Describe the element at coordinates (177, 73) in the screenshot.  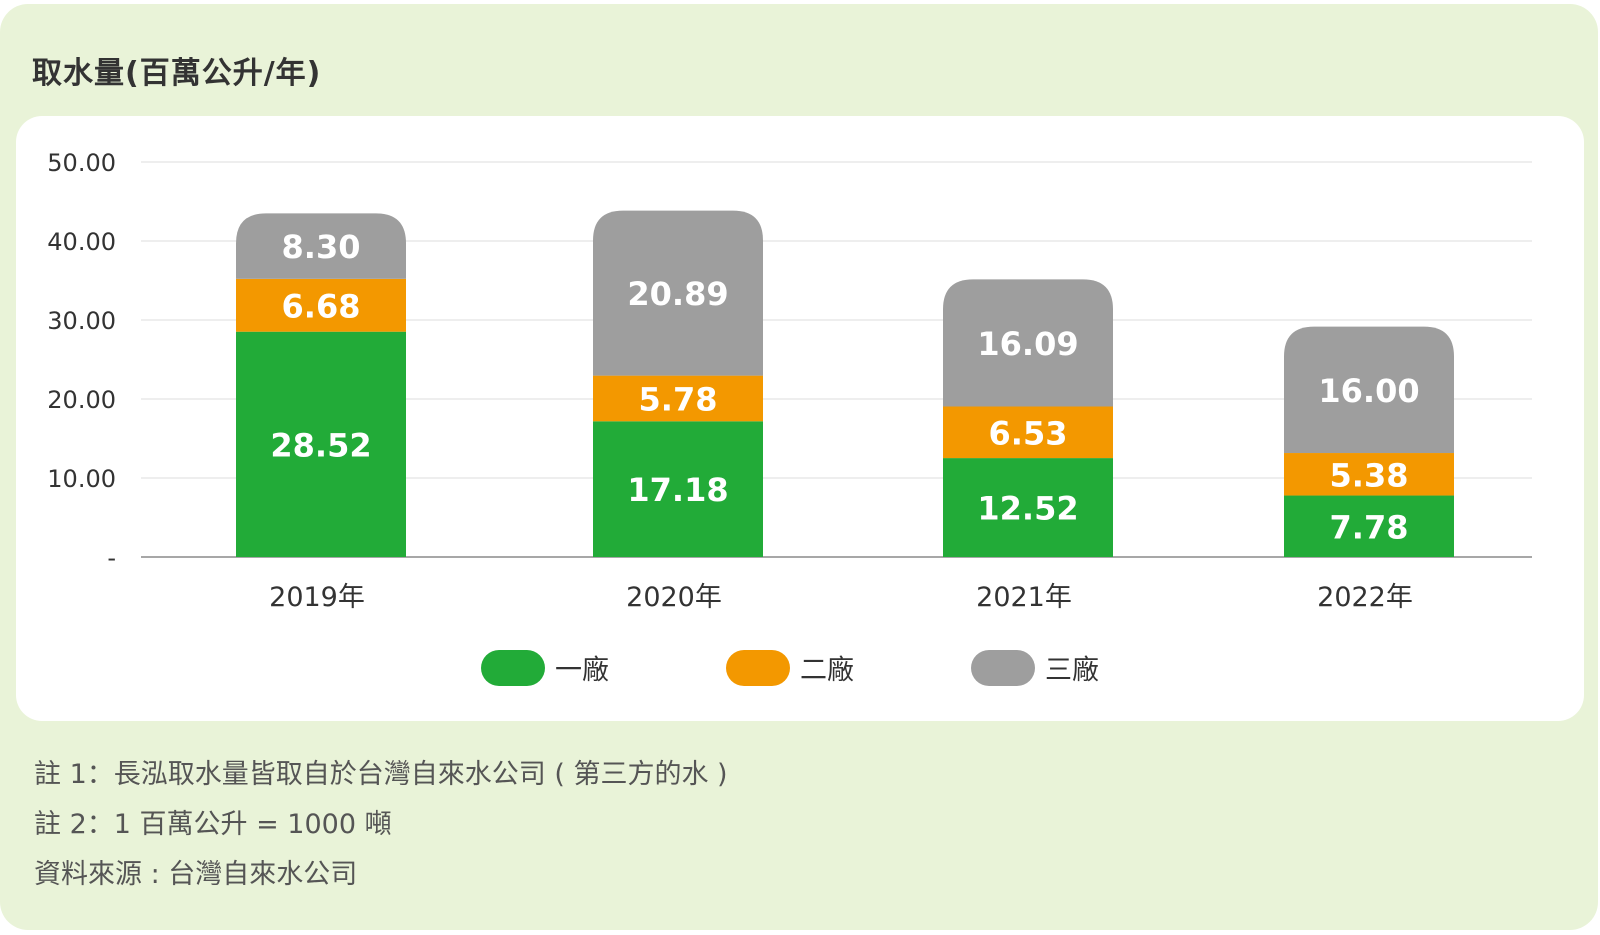
I see `chart-title: 取水量(百萬公升/年)` at that location.